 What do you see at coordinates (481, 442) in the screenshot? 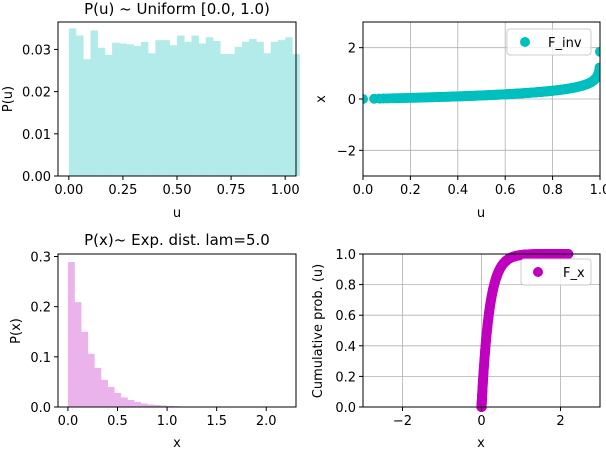
I see `cdf-xlabel: x` at bounding box center [481, 442].